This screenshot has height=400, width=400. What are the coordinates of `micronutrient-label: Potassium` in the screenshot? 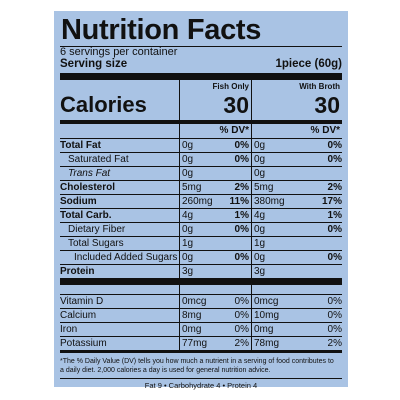 It's located at (120, 343).